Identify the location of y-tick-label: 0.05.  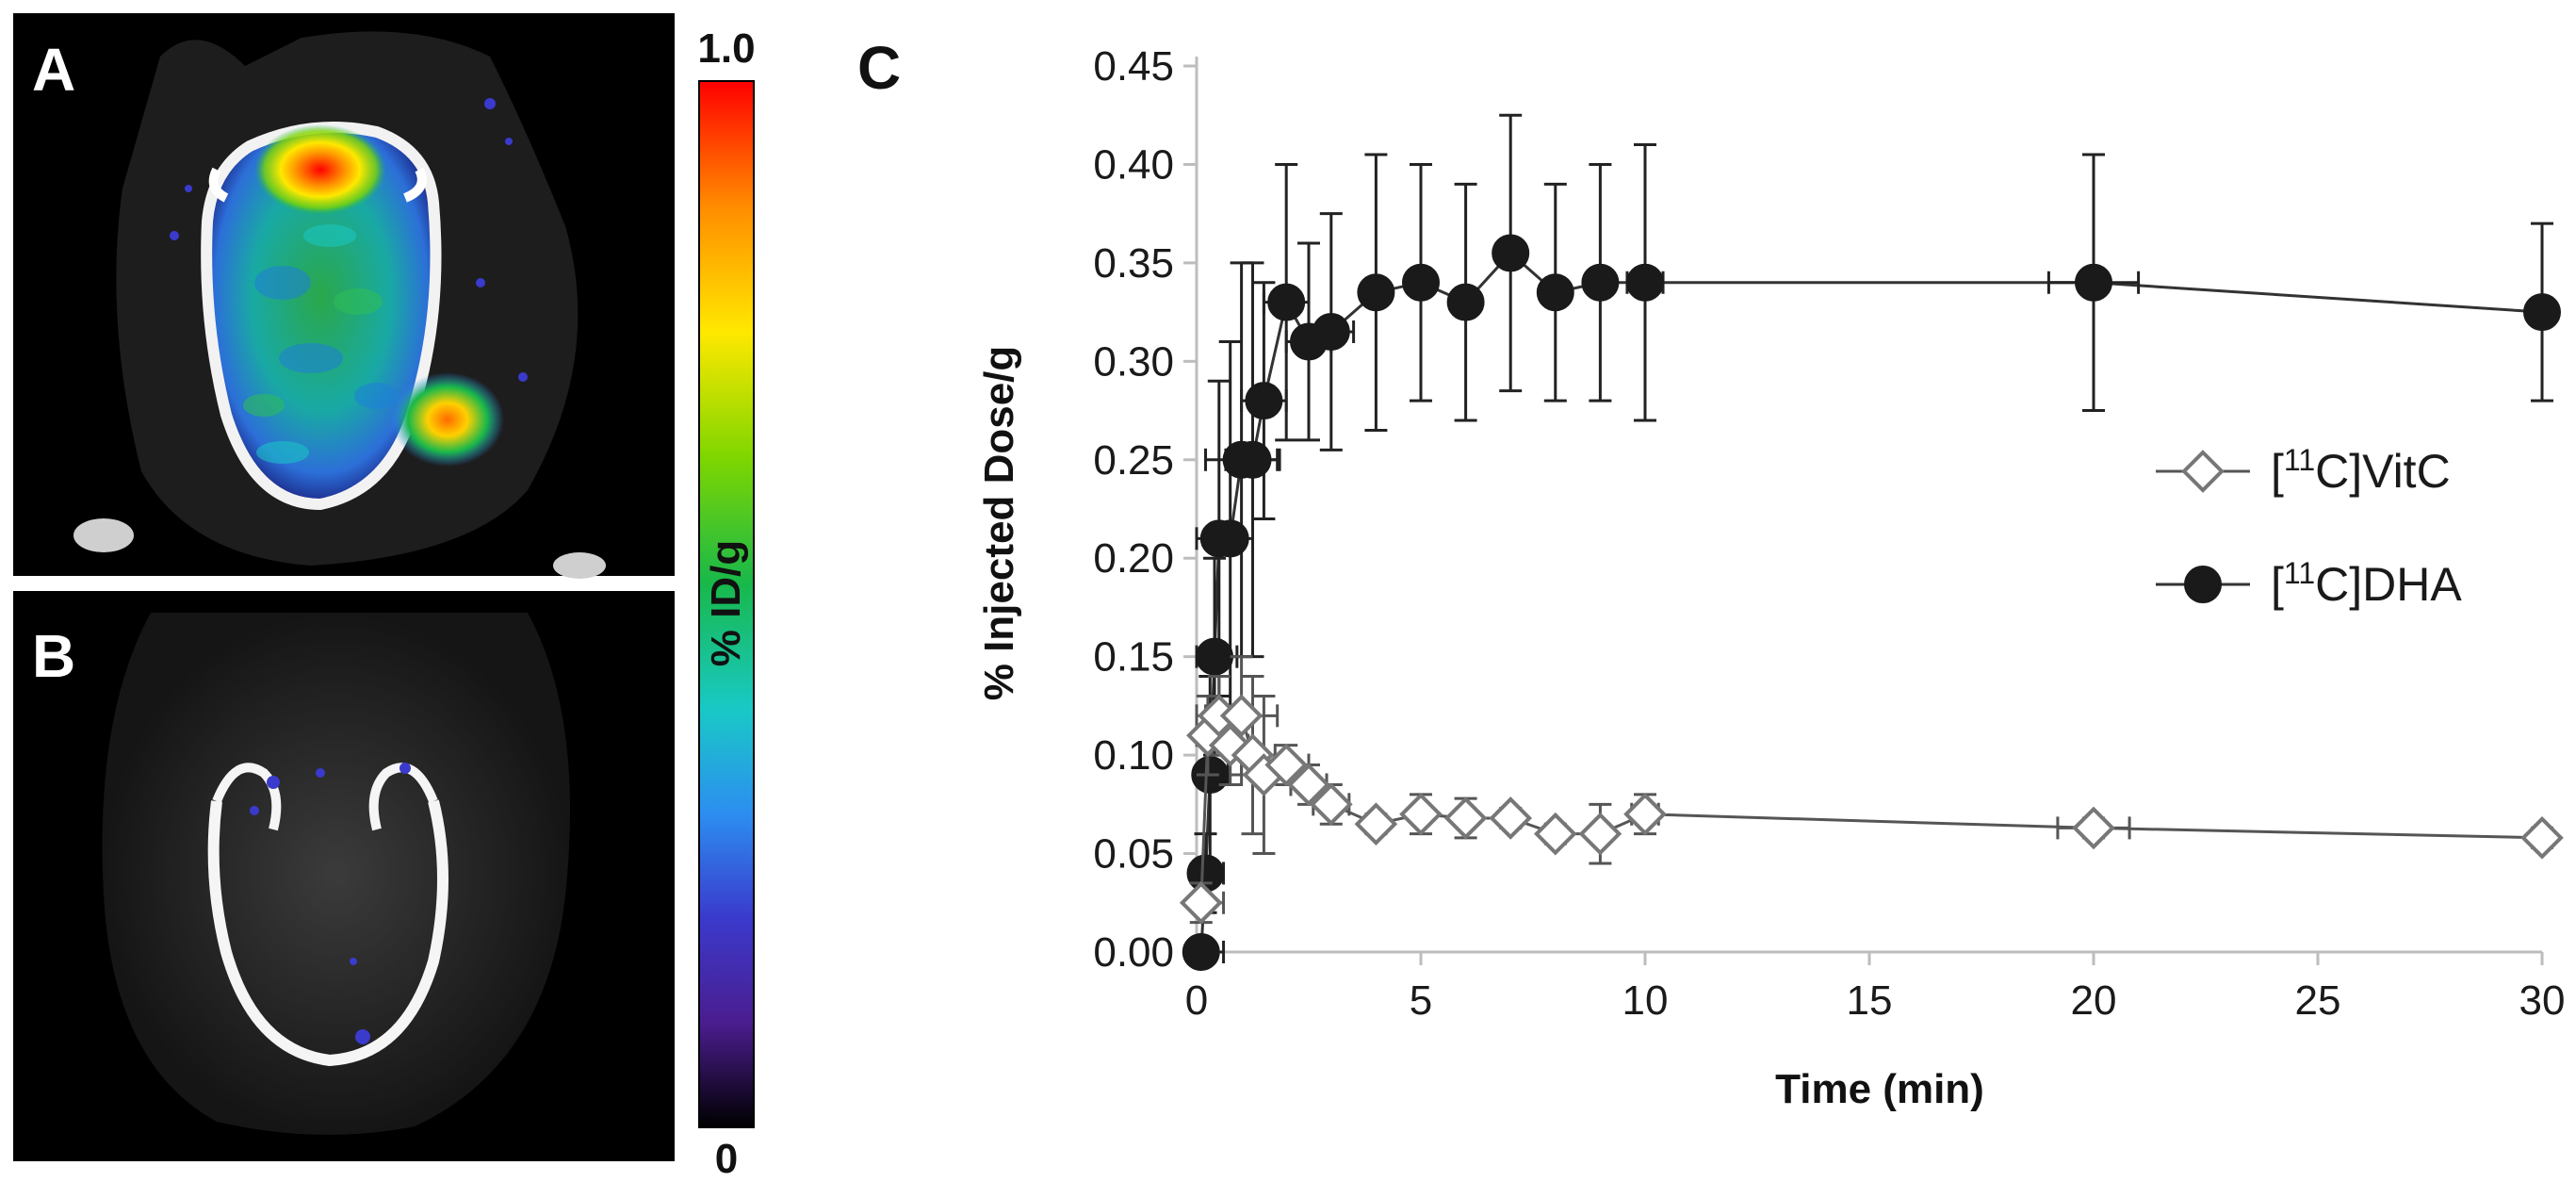
(1133, 854).